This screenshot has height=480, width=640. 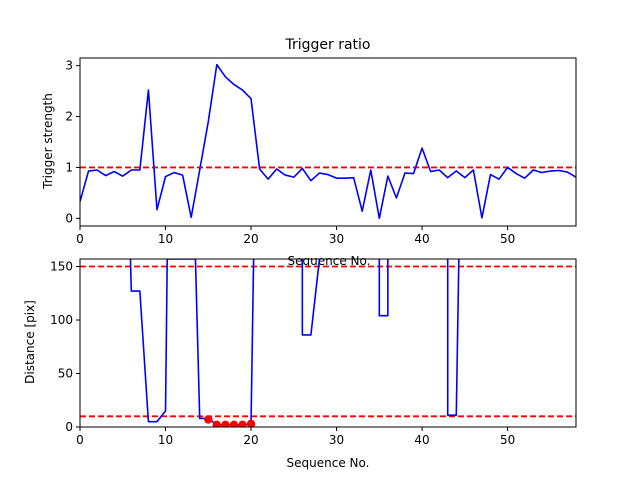 I want to click on y-tick-label-2: 2, so click(x=69, y=117).